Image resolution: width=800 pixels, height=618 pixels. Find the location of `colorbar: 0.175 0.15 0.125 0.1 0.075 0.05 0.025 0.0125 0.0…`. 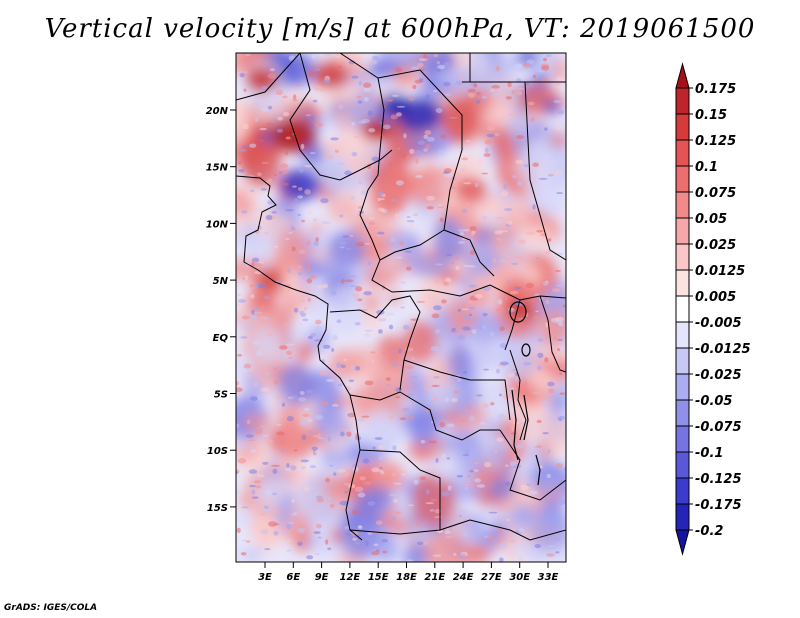

colorbar: 0.175 0.15 0.125 0.1 0.075 0.05 0.025 0.0125 0.0… is located at coordinates (713, 309).